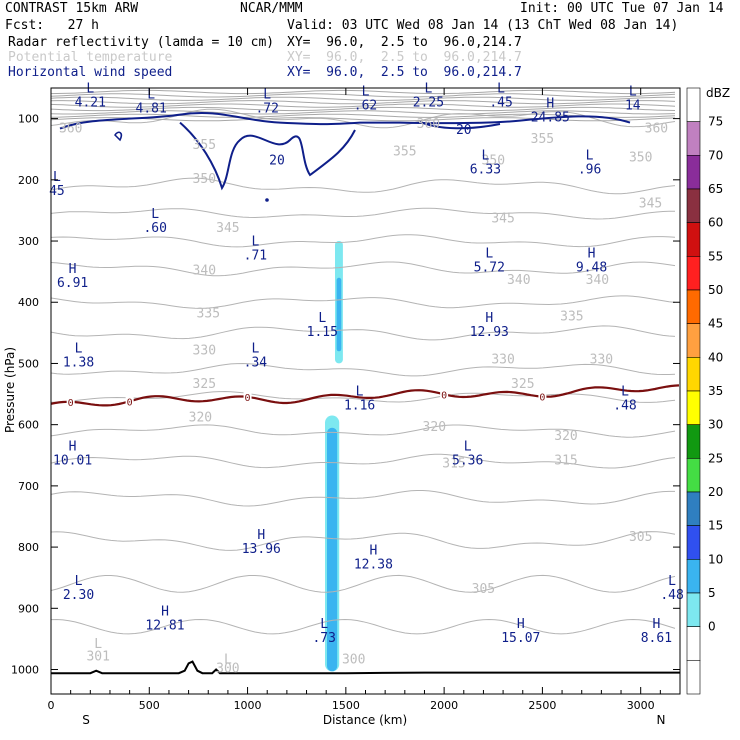  I want to click on extremum-value: .45, so click(500, 102).